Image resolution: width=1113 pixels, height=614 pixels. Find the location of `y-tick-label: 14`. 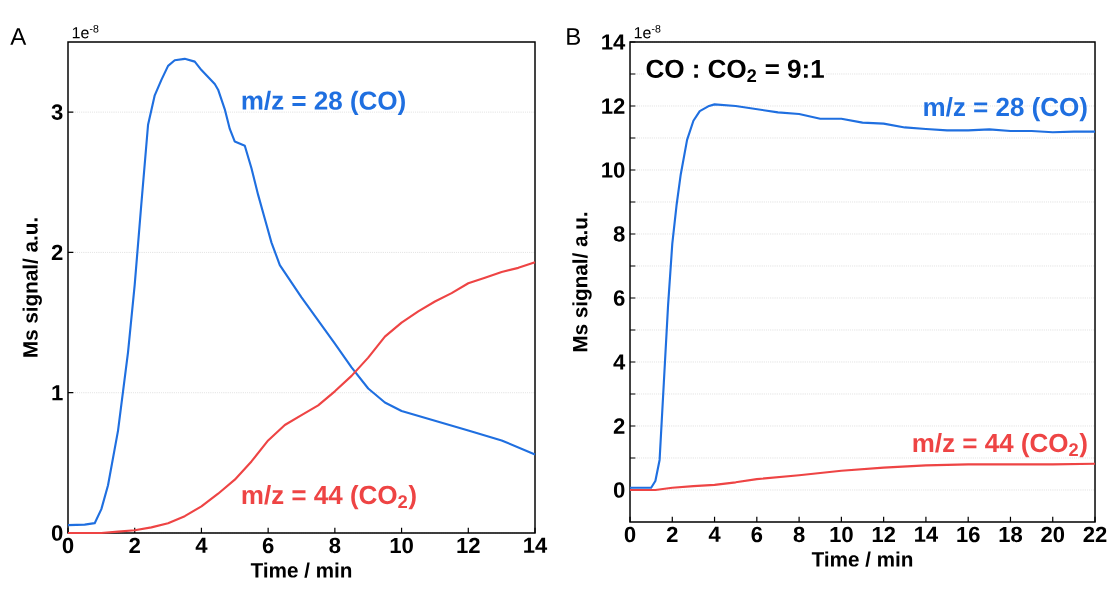

y-tick-label: 14 is located at coordinates (614, 42).